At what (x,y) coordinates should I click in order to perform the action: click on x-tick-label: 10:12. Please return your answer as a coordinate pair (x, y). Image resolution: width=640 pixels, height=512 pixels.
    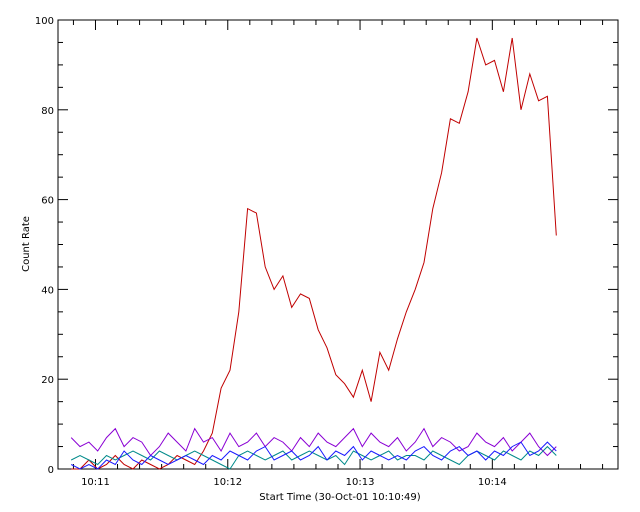
    Looking at the image, I should click on (227, 482).